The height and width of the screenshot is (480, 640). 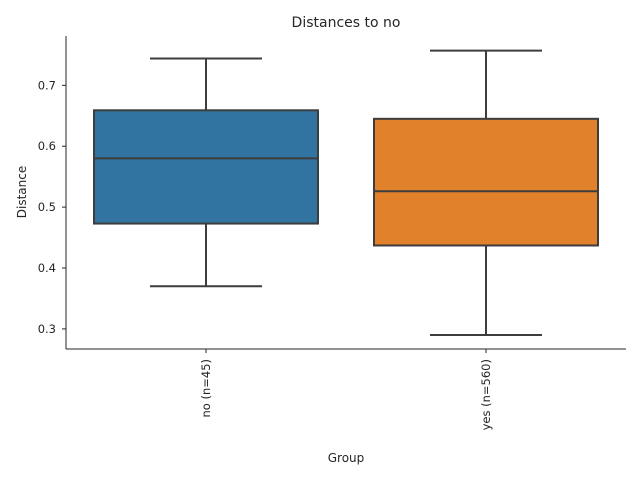 What do you see at coordinates (486, 394) in the screenshot?
I see `x-tick-label: yes (n=560)` at bounding box center [486, 394].